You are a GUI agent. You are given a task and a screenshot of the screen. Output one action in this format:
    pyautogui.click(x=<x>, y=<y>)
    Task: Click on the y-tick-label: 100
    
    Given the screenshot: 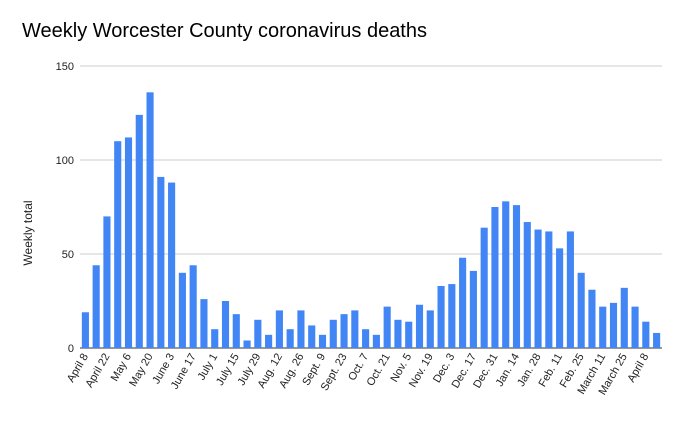 What is the action you would take?
    pyautogui.click(x=65, y=161)
    